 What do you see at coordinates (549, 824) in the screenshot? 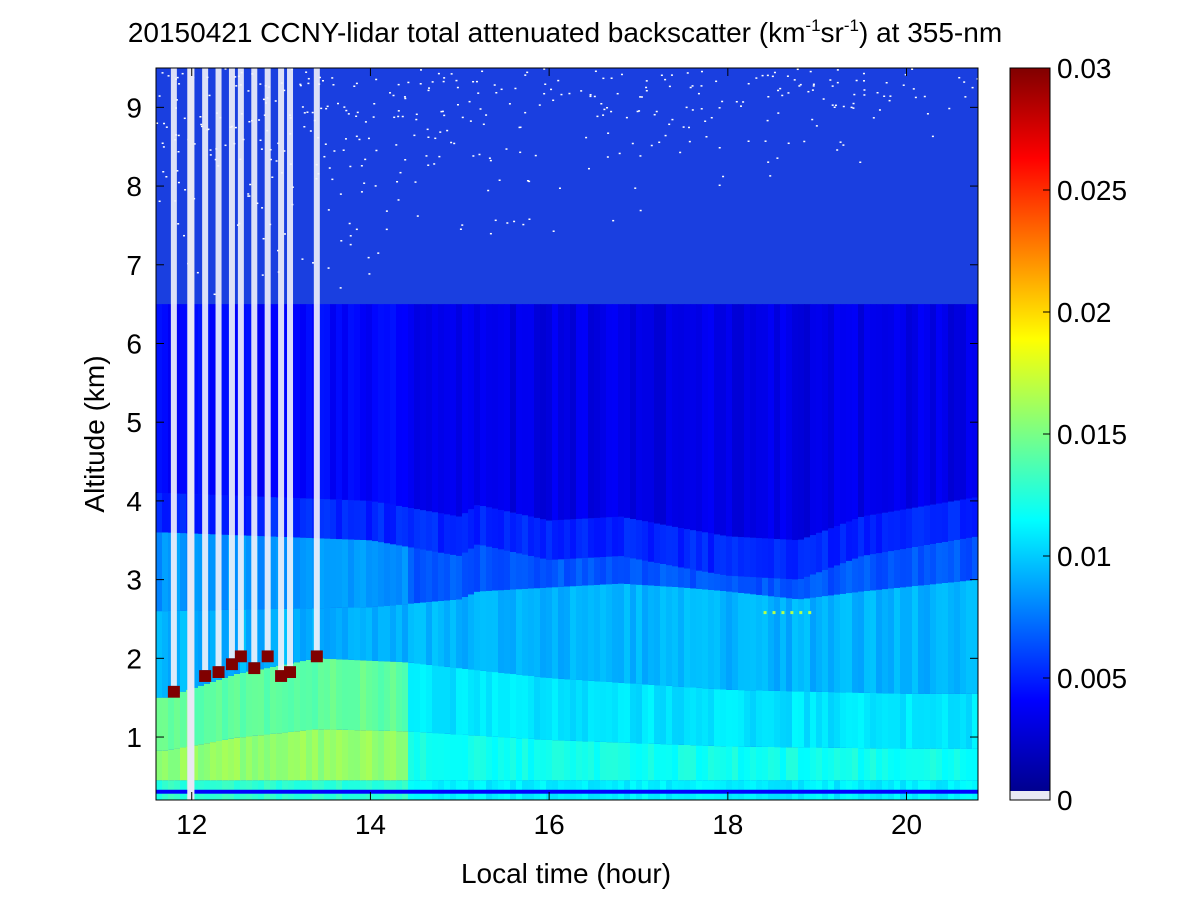
I see `x-tick-label: 16` at bounding box center [549, 824].